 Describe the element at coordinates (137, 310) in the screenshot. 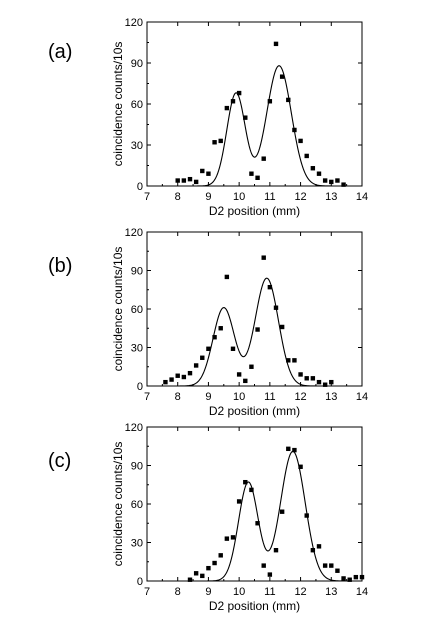

I see `y-tick-label: 60` at that location.